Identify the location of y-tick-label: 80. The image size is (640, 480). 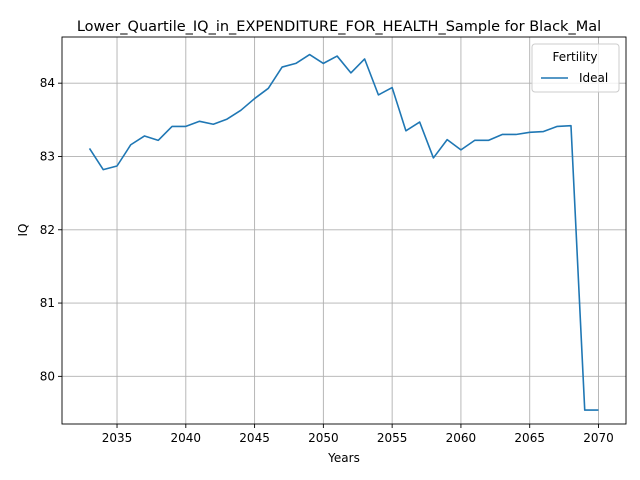
(47, 376).